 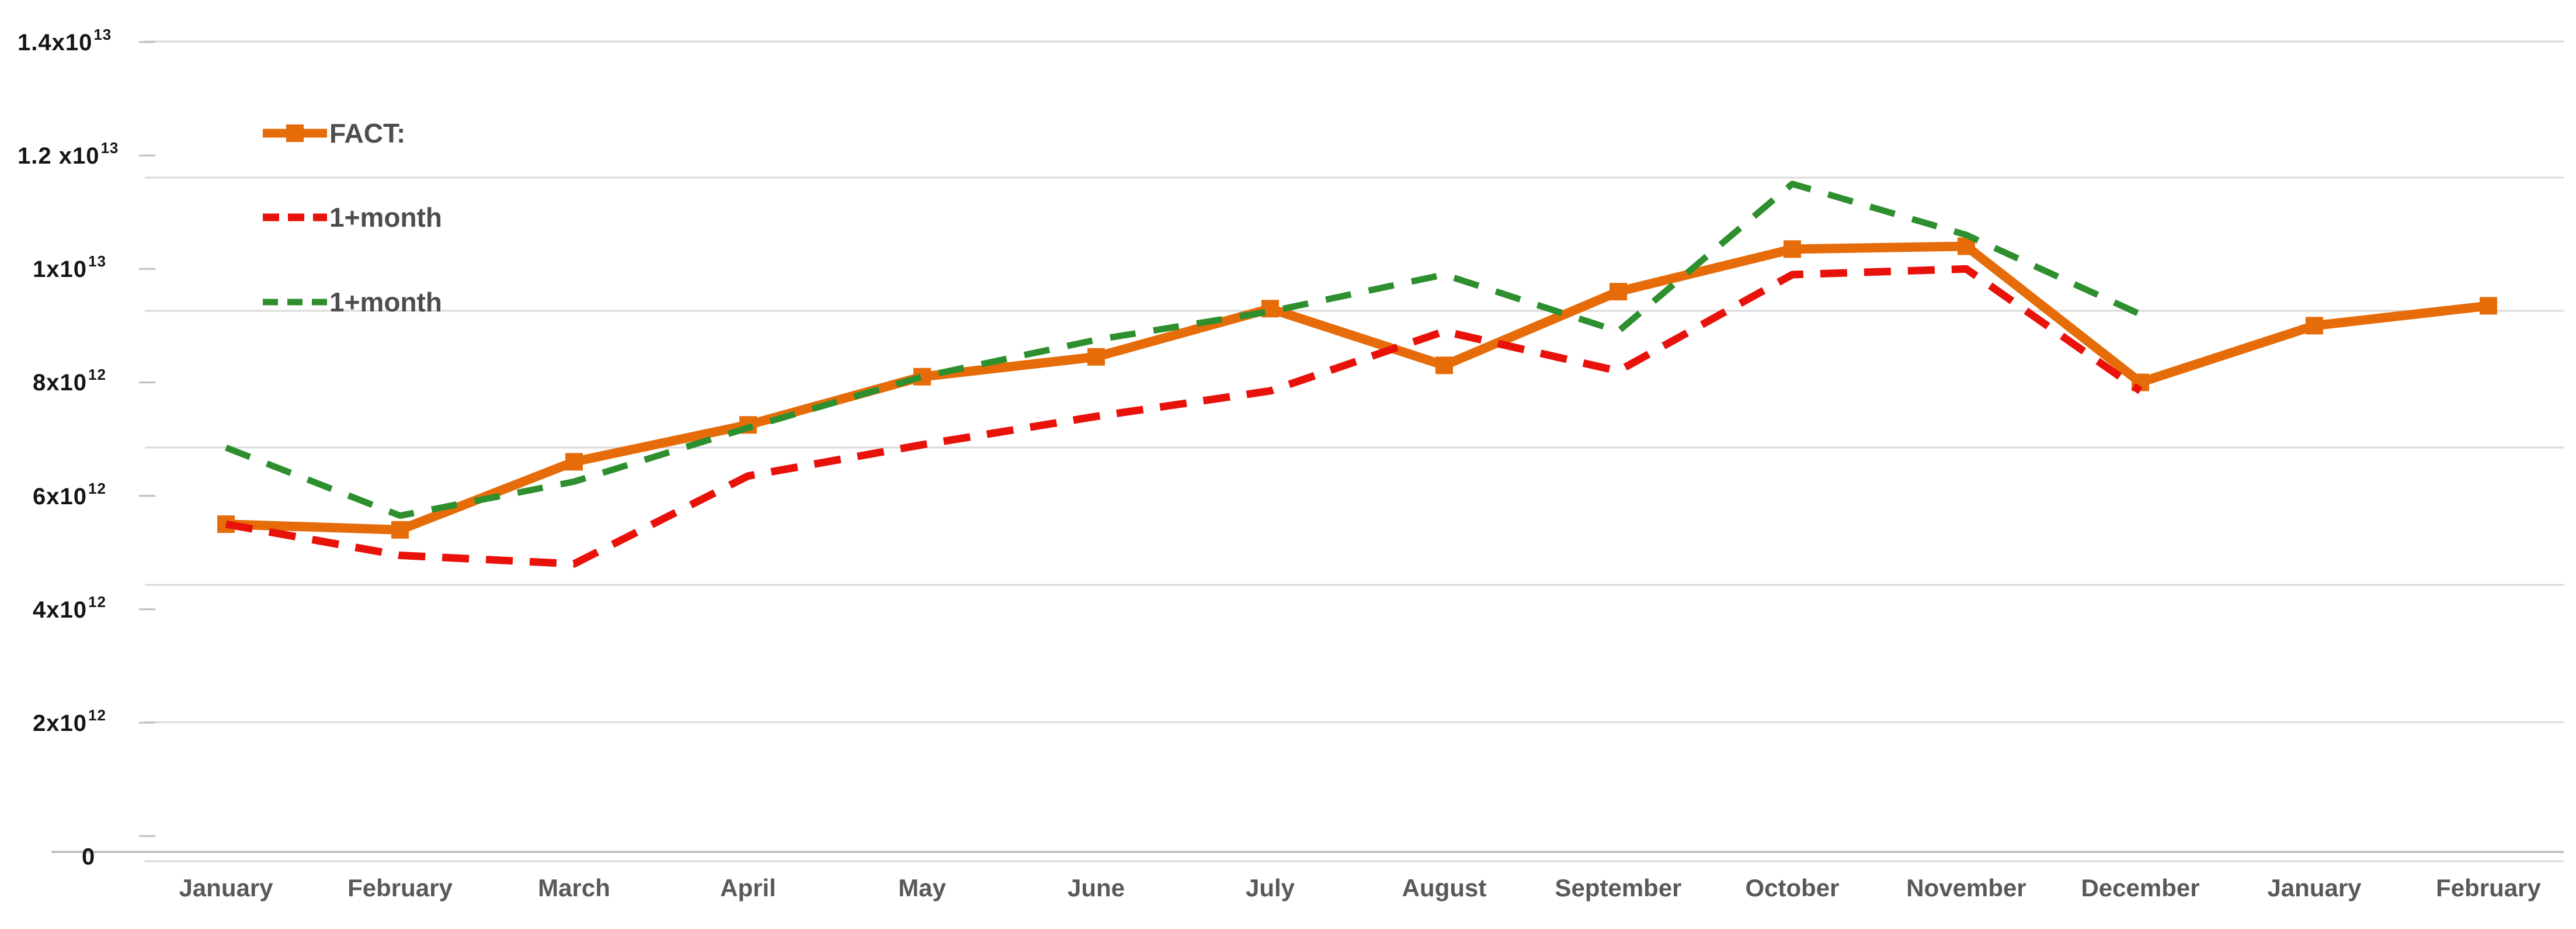 What do you see at coordinates (295, 302) in the screenshot?
I see `legend-swatch-green-dashed-line-icon` at bounding box center [295, 302].